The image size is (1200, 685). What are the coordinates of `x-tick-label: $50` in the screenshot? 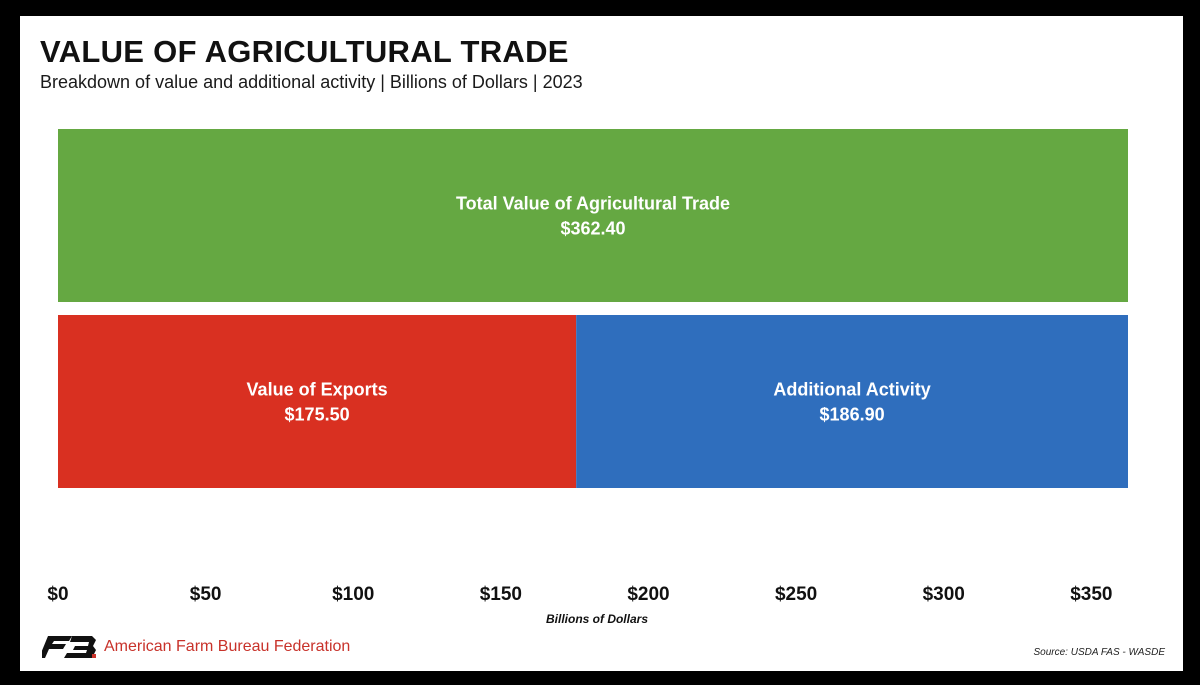 It's located at (206, 594).